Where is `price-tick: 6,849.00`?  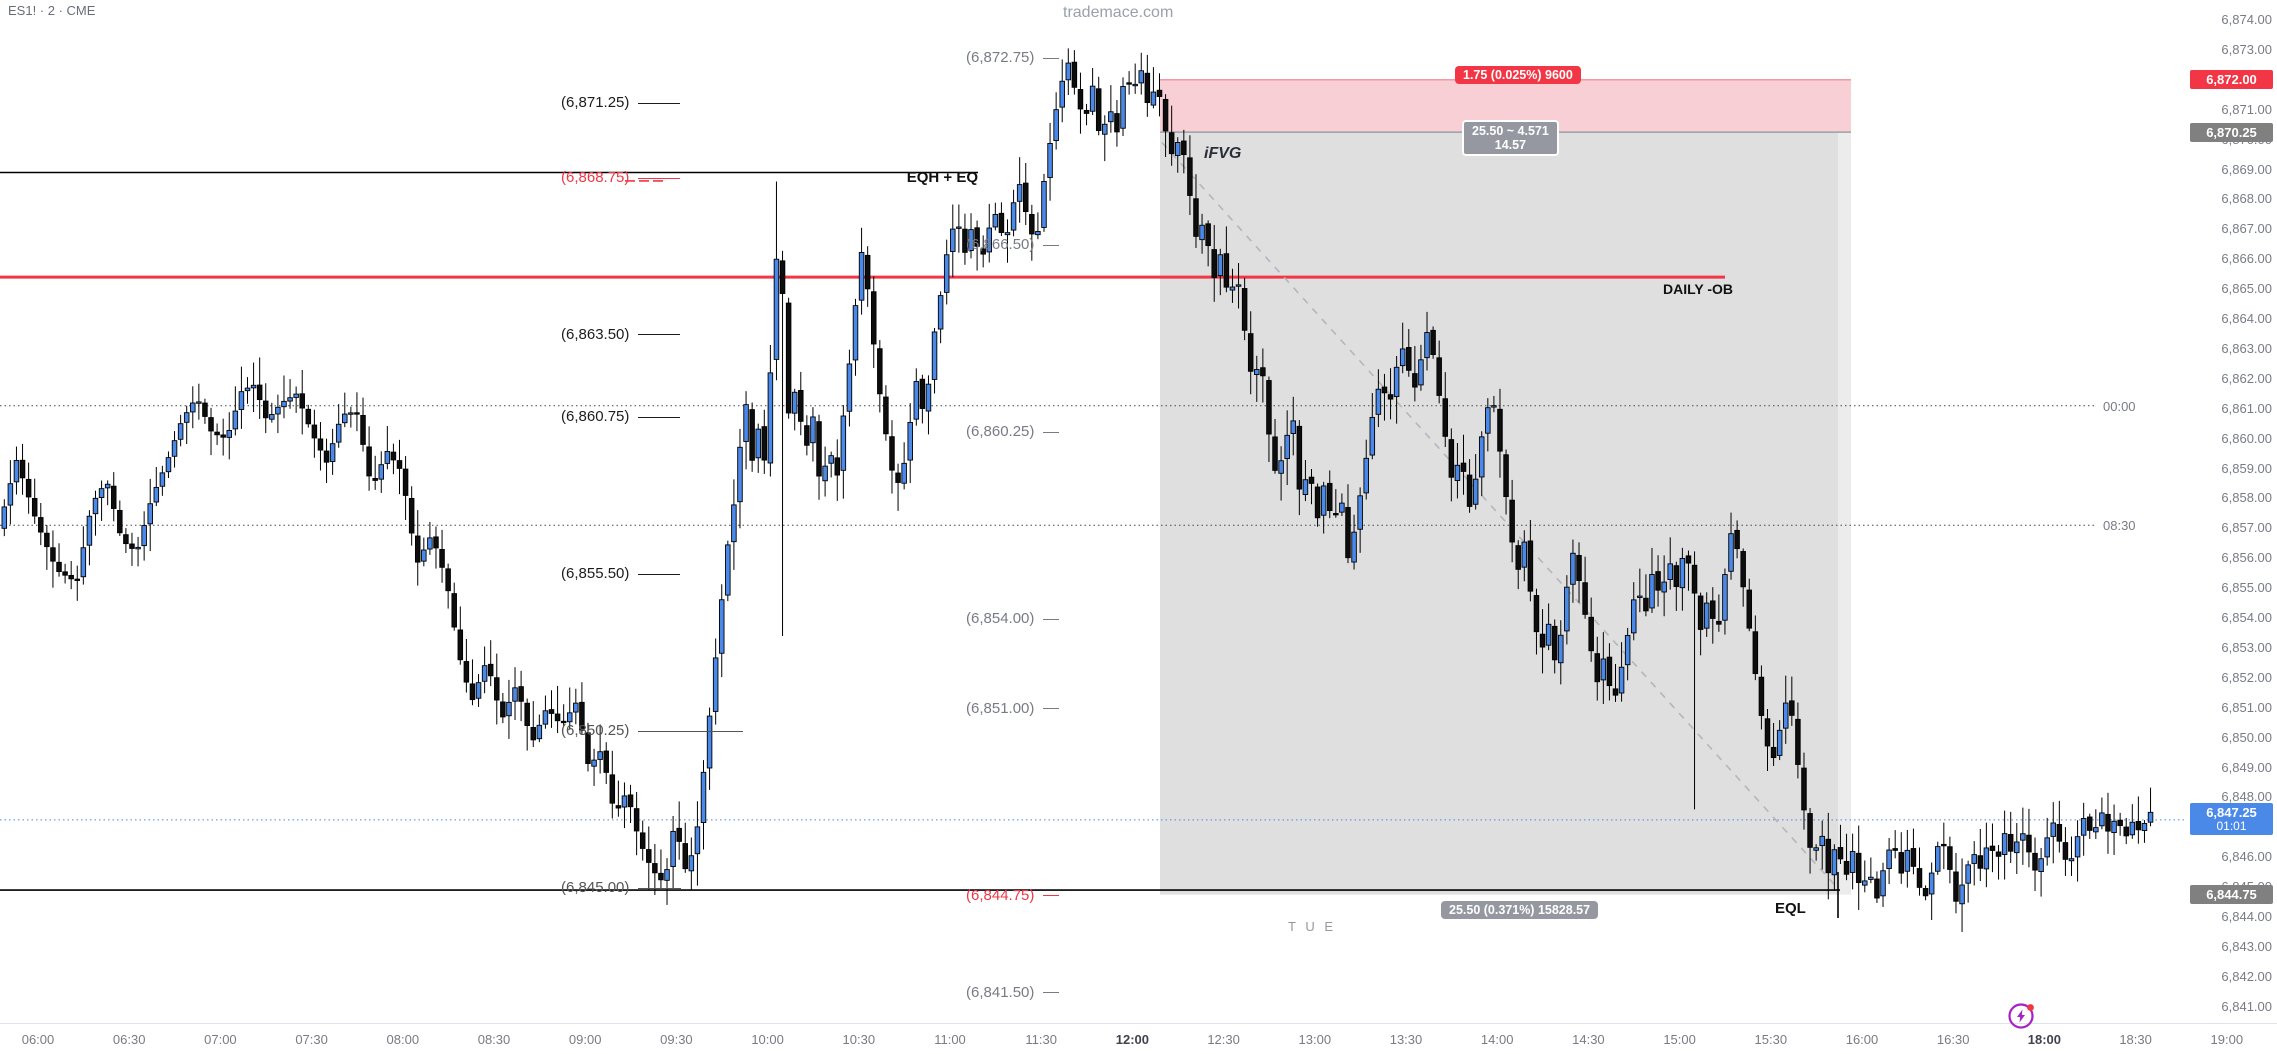 price-tick: 6,849.00 is located at coordinates (2246, 767).